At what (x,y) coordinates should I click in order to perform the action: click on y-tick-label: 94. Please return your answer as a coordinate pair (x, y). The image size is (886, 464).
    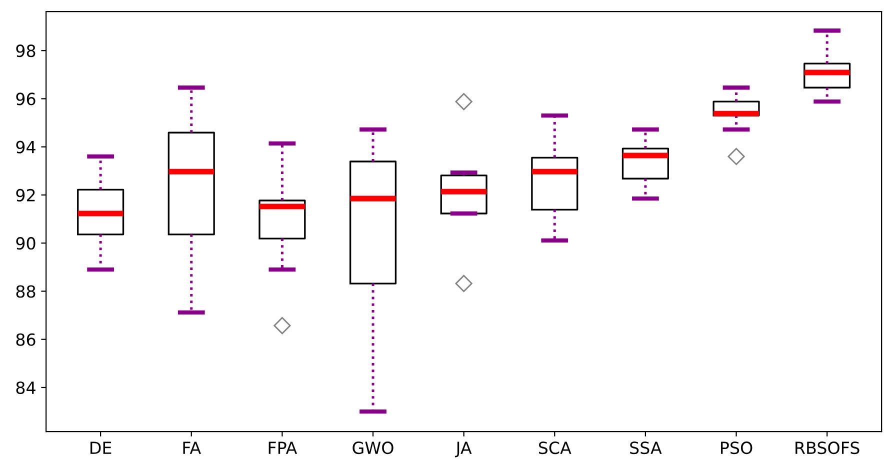
    Looking at the image, I should click on (26, 147).